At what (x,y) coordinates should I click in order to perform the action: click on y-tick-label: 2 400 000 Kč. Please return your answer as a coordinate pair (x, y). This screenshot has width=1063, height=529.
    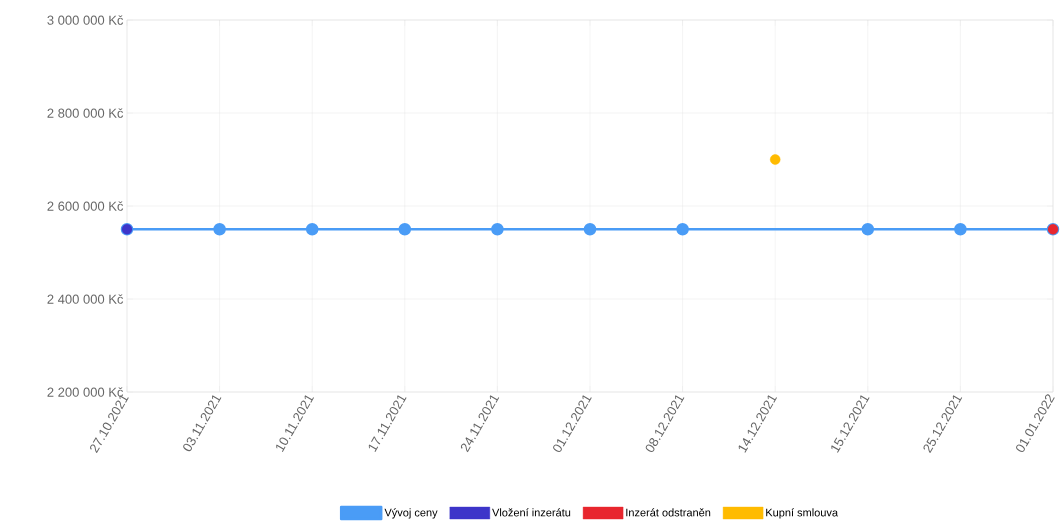
    Looking at the image, I should click on (85, 299).